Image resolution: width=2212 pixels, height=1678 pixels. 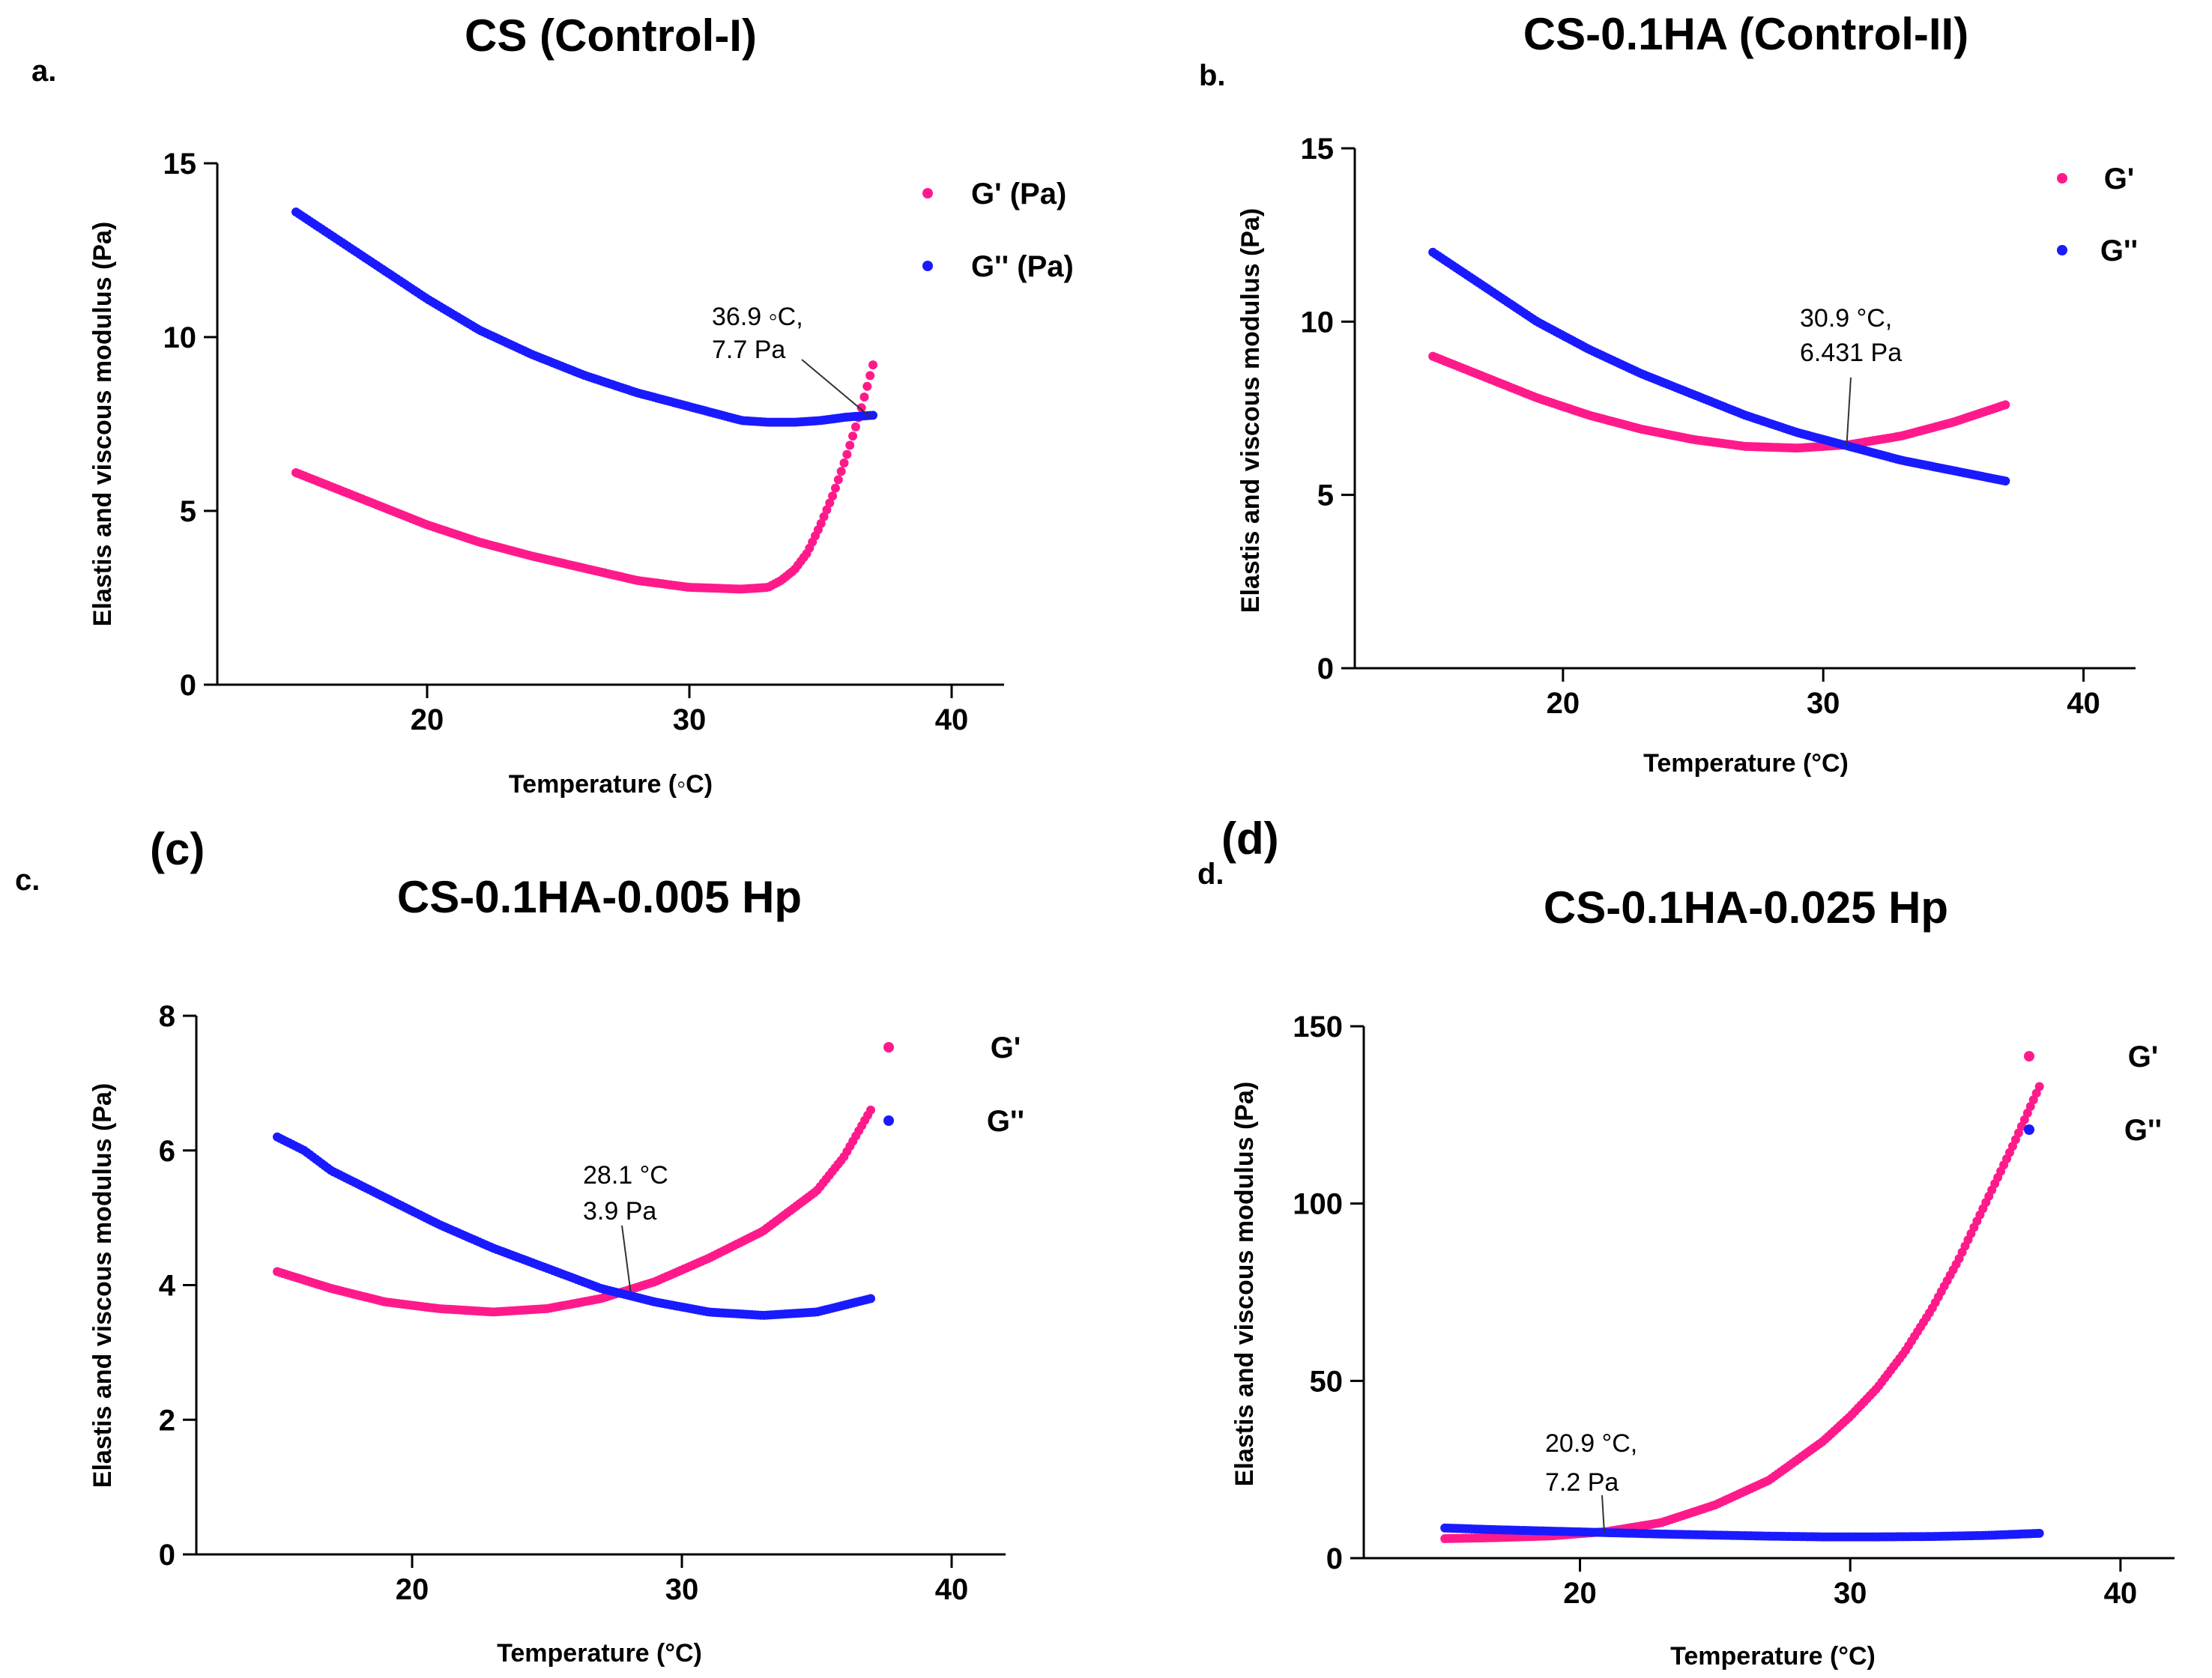 I want to click on legend-label: G' (Pa), so click(x=1019, y=194).